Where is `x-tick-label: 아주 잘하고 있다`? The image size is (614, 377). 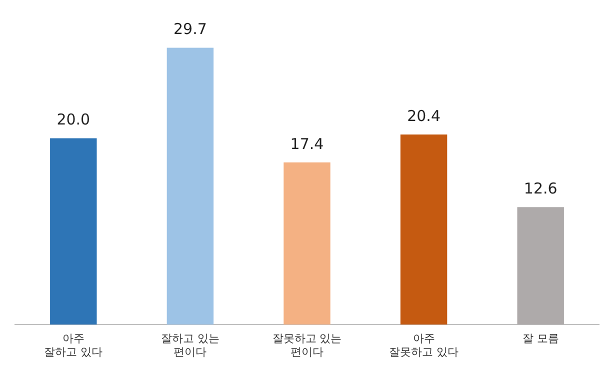 x-tick-label: 아주 잘하고 있다 is located at coordinates (73, 345).